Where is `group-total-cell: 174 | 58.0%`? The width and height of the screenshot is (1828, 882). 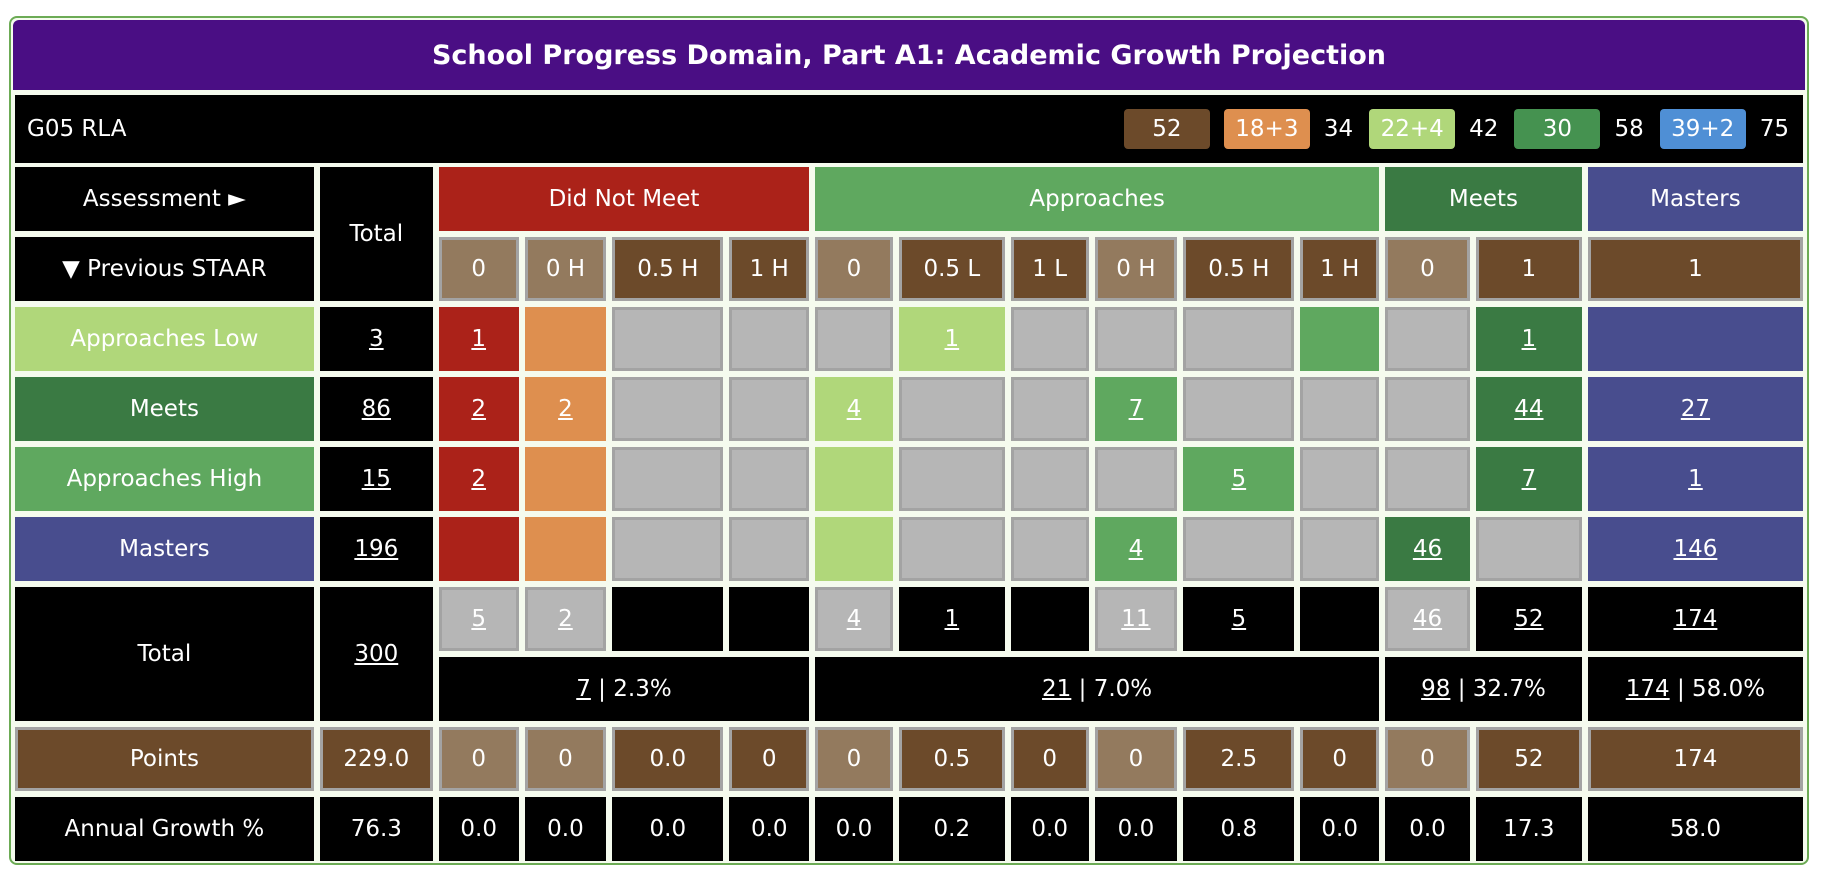 group-total-cell: 174 | 58.0% is located at coordinates (1695, 689).